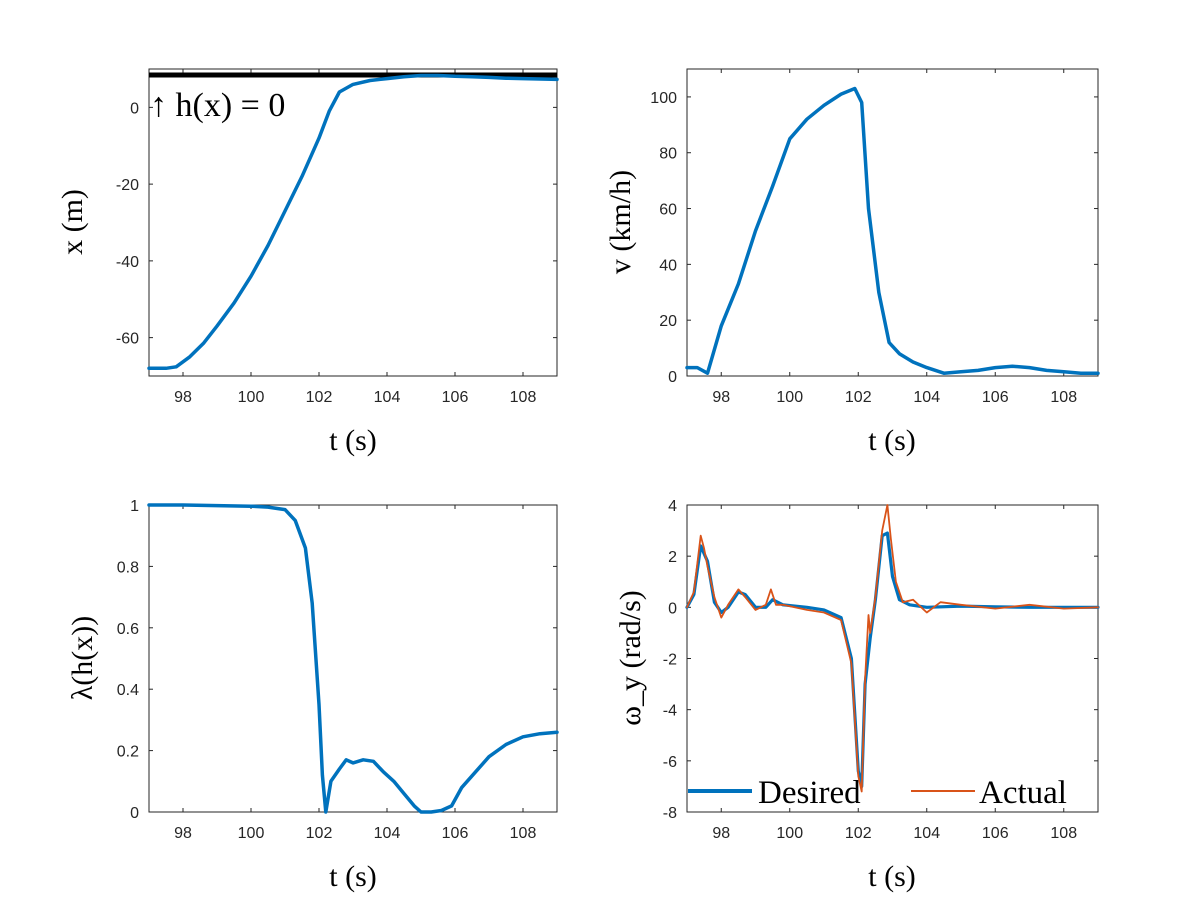 The height and width of the screenshot is (919, 1196). What do you see at coordinates (134, 506) in the screenshot?
I see `y-tick-label: 1` at bounding box center [134, 506].